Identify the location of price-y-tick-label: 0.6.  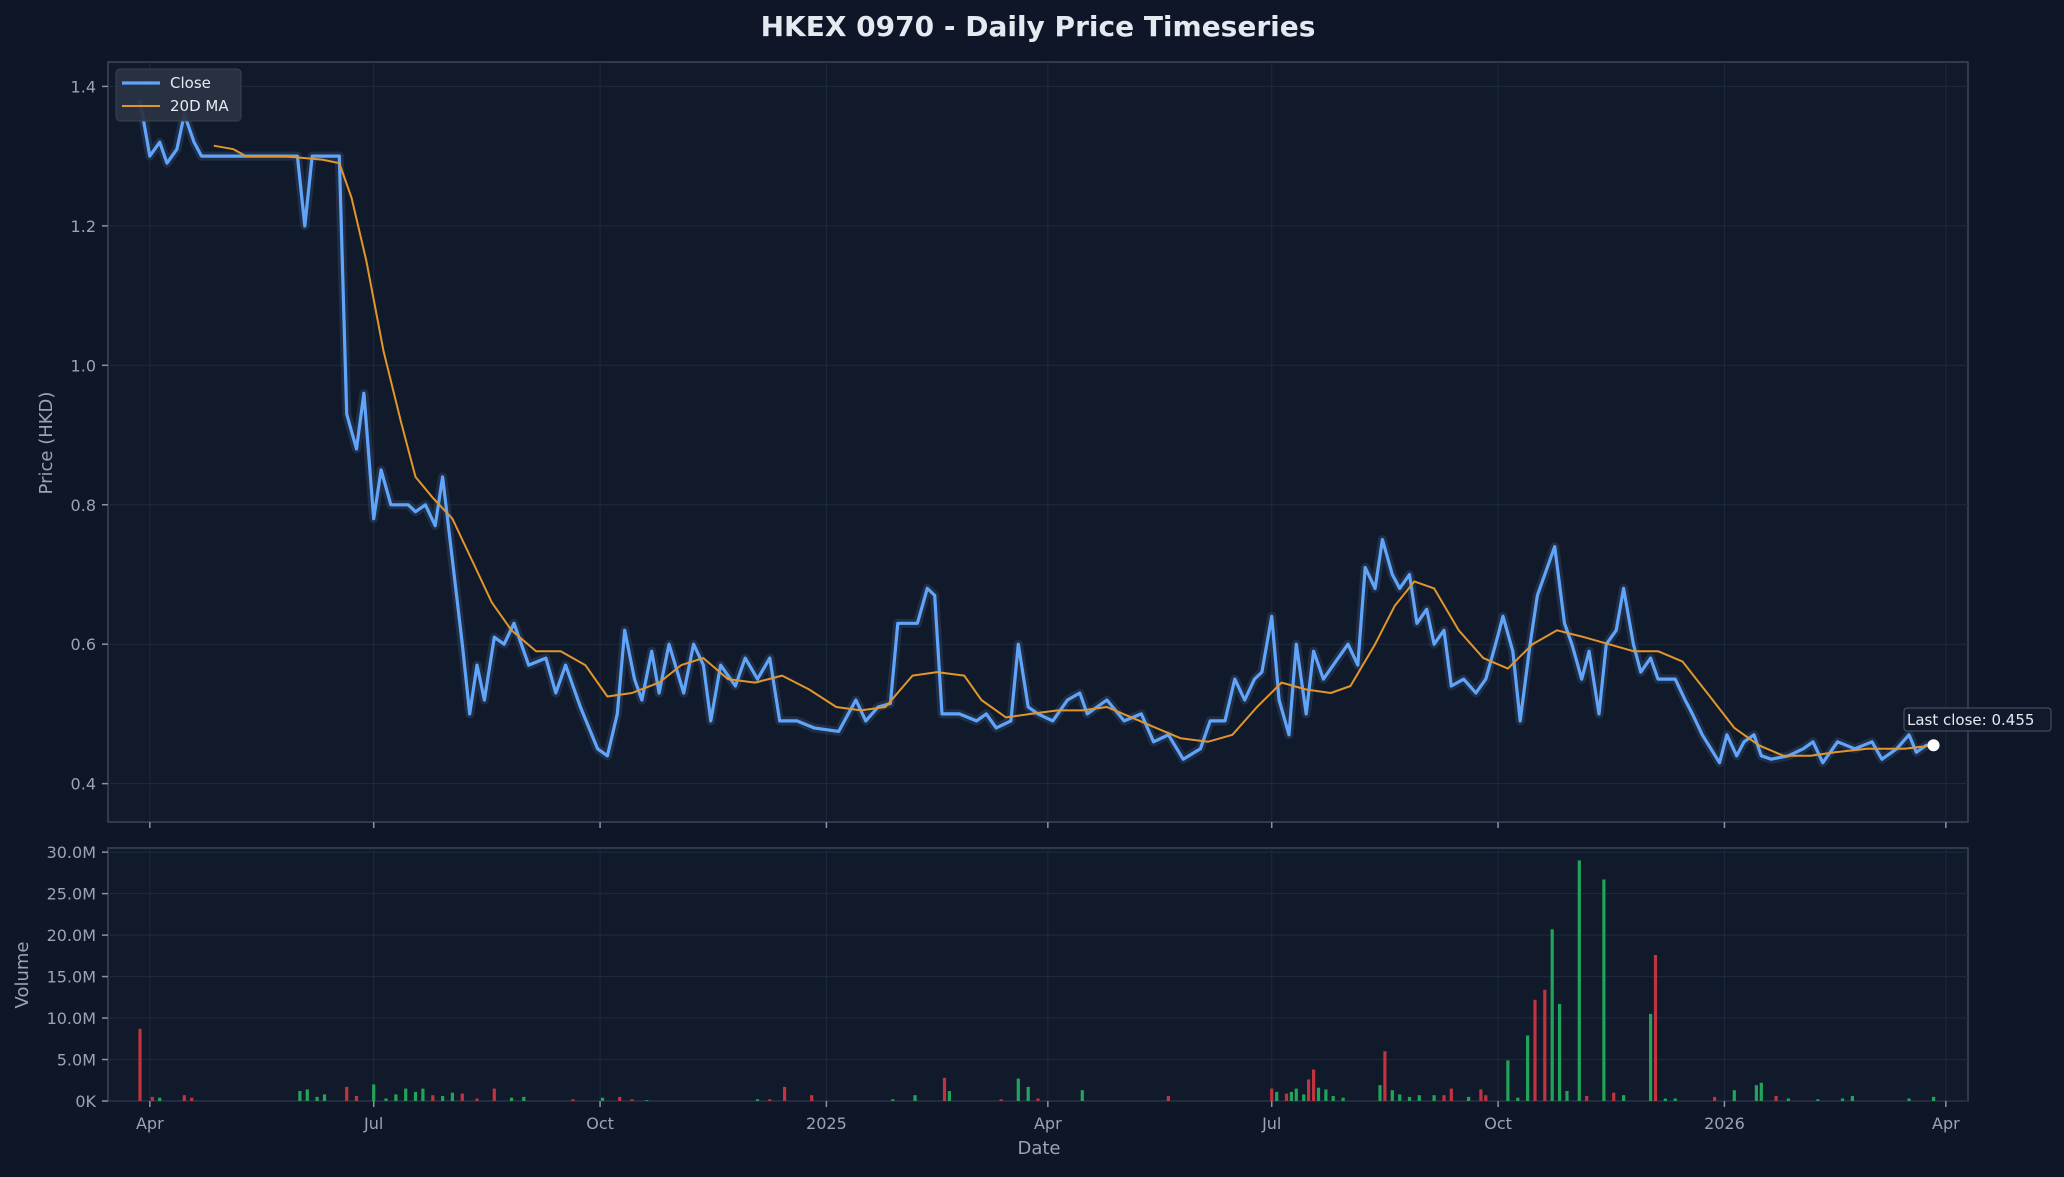
(83, 644).